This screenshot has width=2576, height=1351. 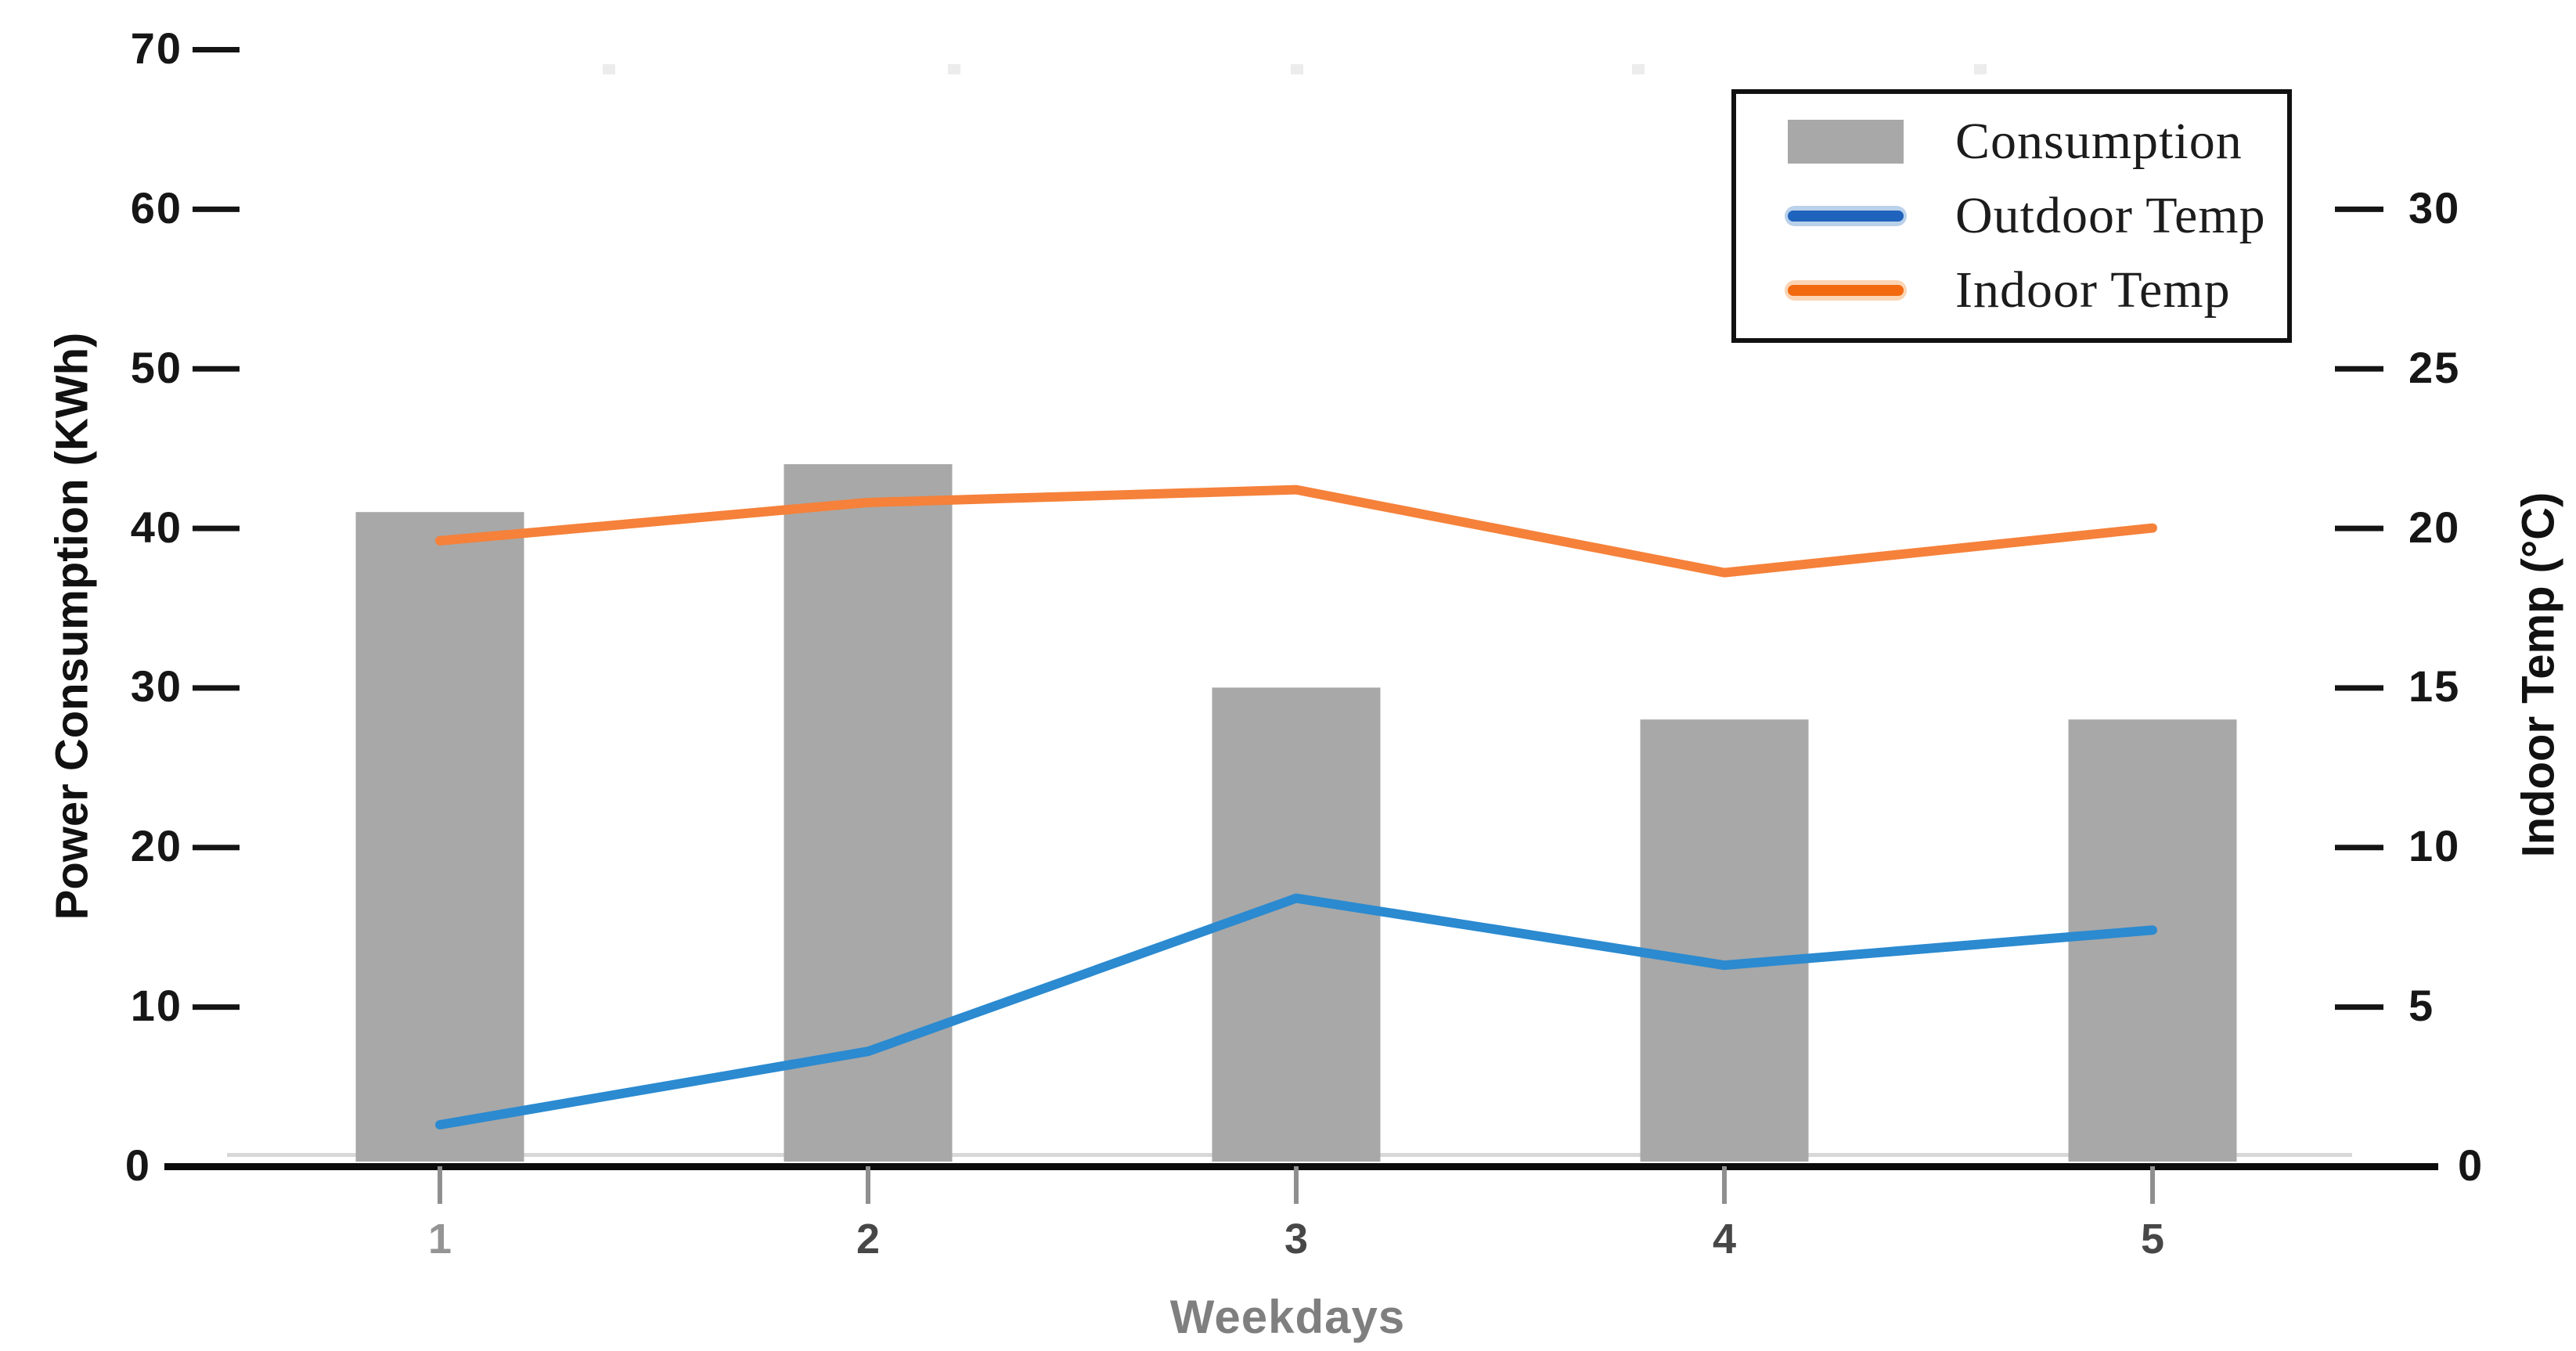 I want to click on left-tick-label-30: 30, so click(x=156, y=686).